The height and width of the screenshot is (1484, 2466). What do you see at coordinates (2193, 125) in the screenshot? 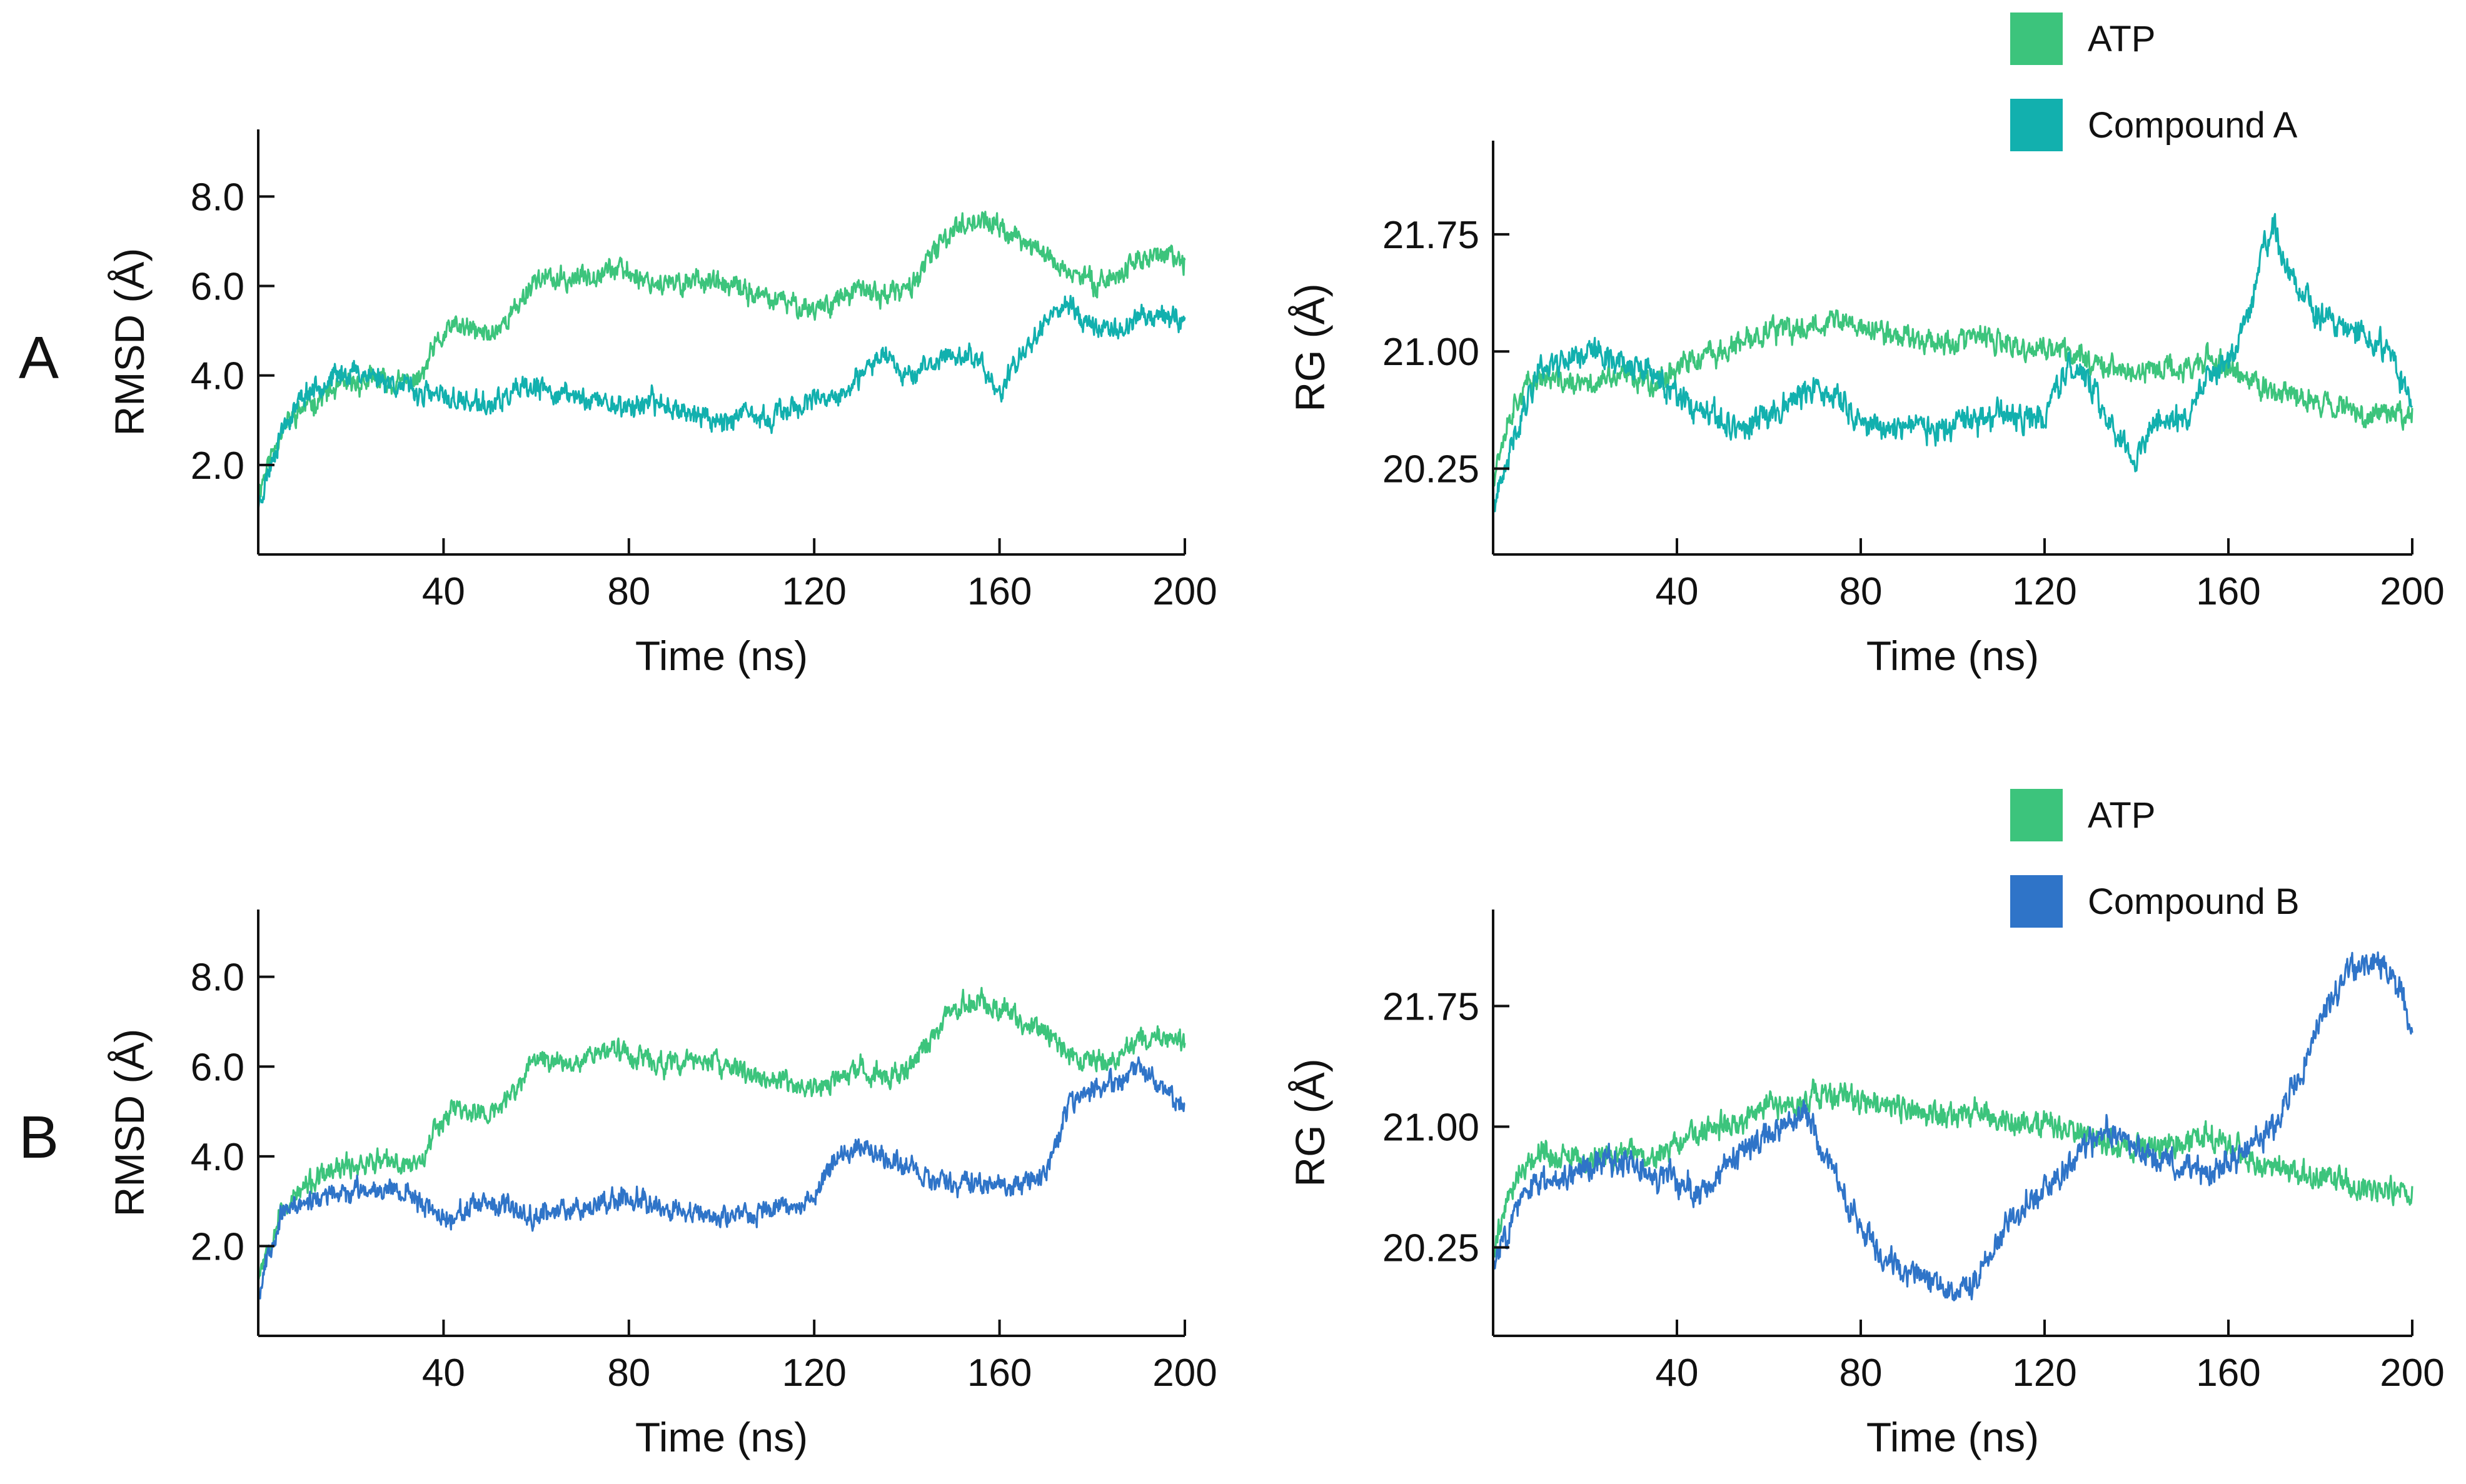
I see `legend-label: Compound A` at bounding box center [2193, 125].